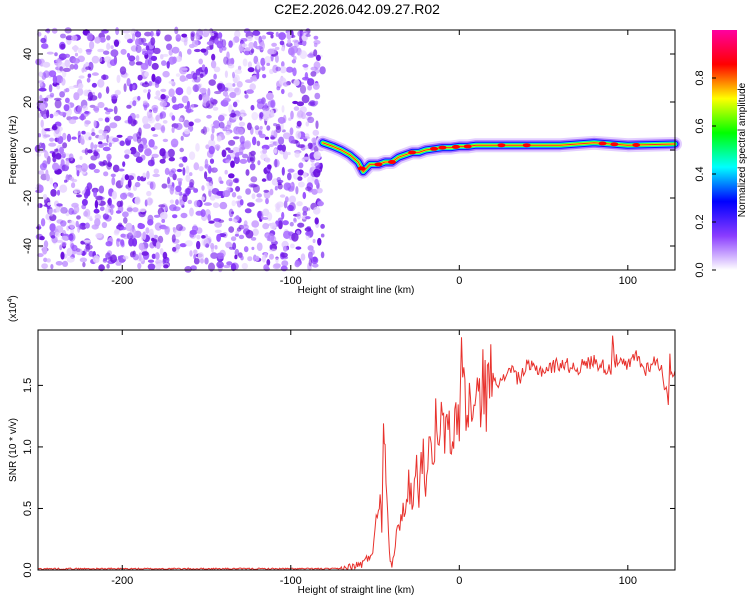  I want to click on snr-y-tick-label: 1.0, so click(28, 446).